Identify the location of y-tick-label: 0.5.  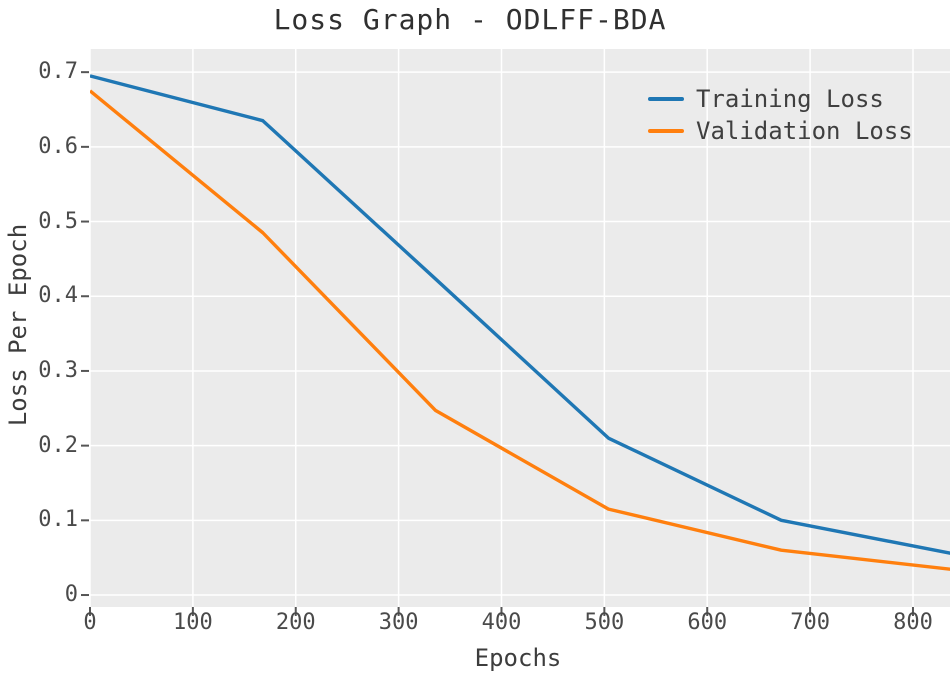
(58, 221).